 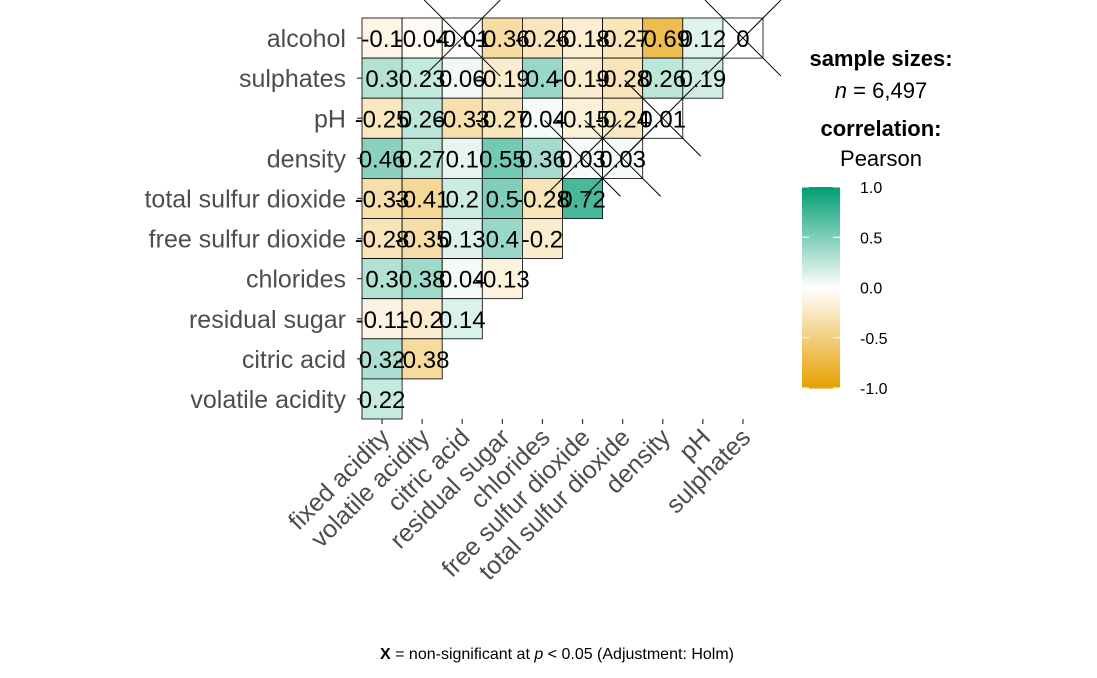 What do you see at coordinates (582, 38) in the screenshot?
I see `cell-alcohol-free-sulfur-dioxide` at bounding box center [582, 38].